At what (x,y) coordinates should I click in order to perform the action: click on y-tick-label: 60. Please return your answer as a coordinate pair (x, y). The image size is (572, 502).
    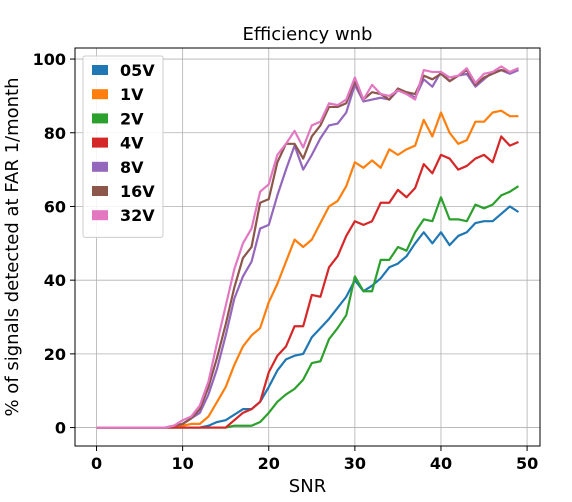
    Looking at the image, I should click on (55, 206).